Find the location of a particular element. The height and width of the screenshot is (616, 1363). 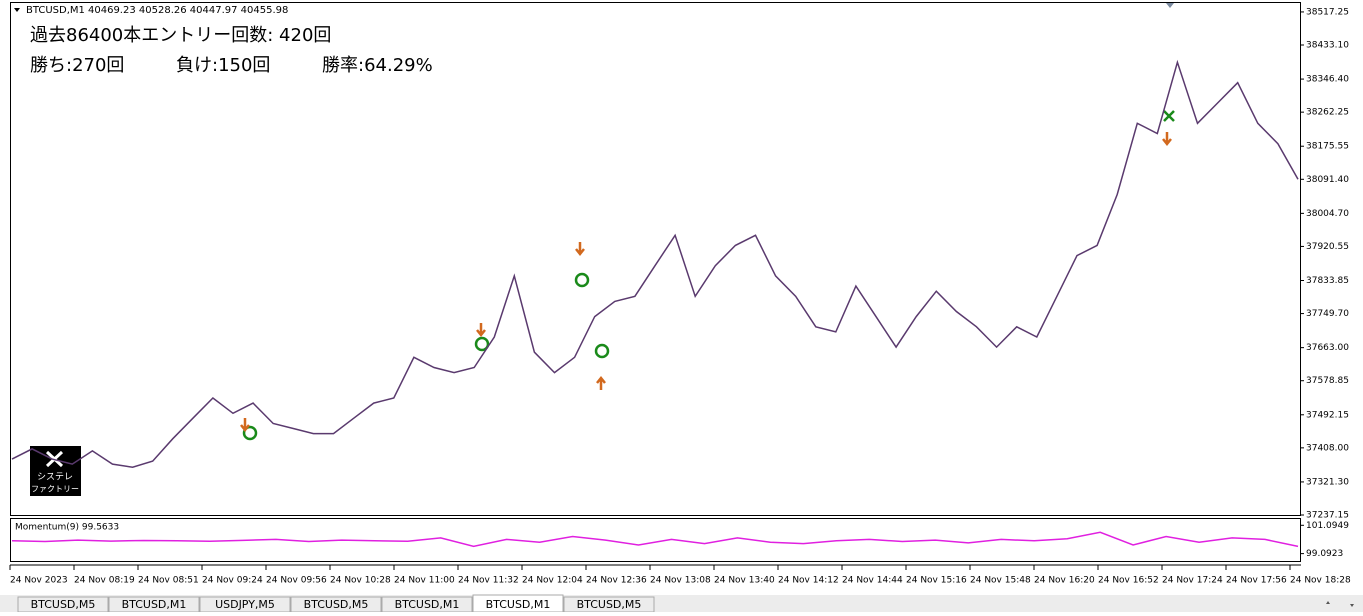

y-tick-label: 38004.70 is located at coordinates (1327, 214).